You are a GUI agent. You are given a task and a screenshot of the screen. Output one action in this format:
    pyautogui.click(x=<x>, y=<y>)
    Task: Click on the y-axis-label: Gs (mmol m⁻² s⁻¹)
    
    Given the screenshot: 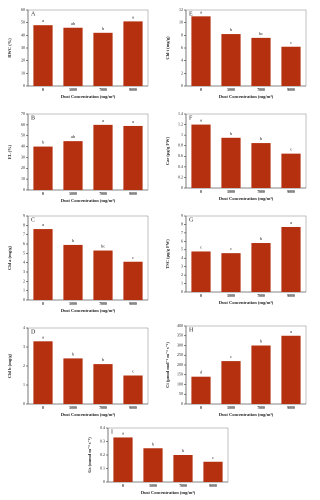 What is the action you would take?
    pyautogui.click(x=89, y=455)
    